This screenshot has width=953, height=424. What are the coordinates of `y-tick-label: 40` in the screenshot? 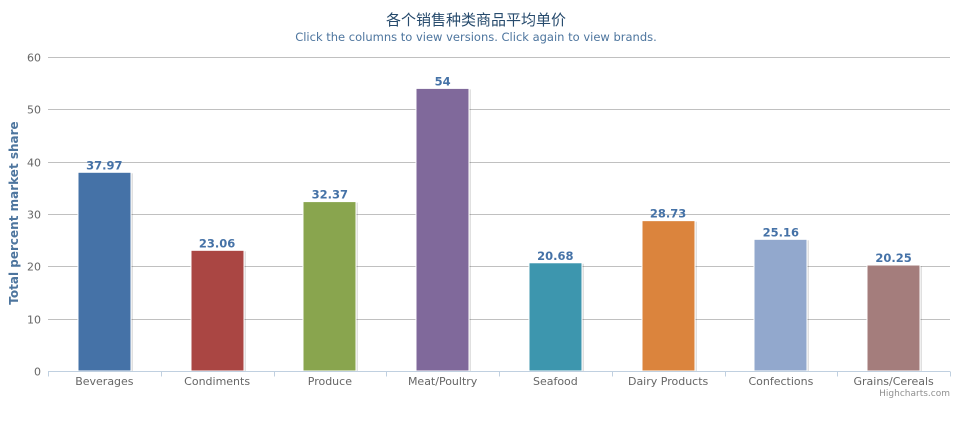 It's located at (34, 163).